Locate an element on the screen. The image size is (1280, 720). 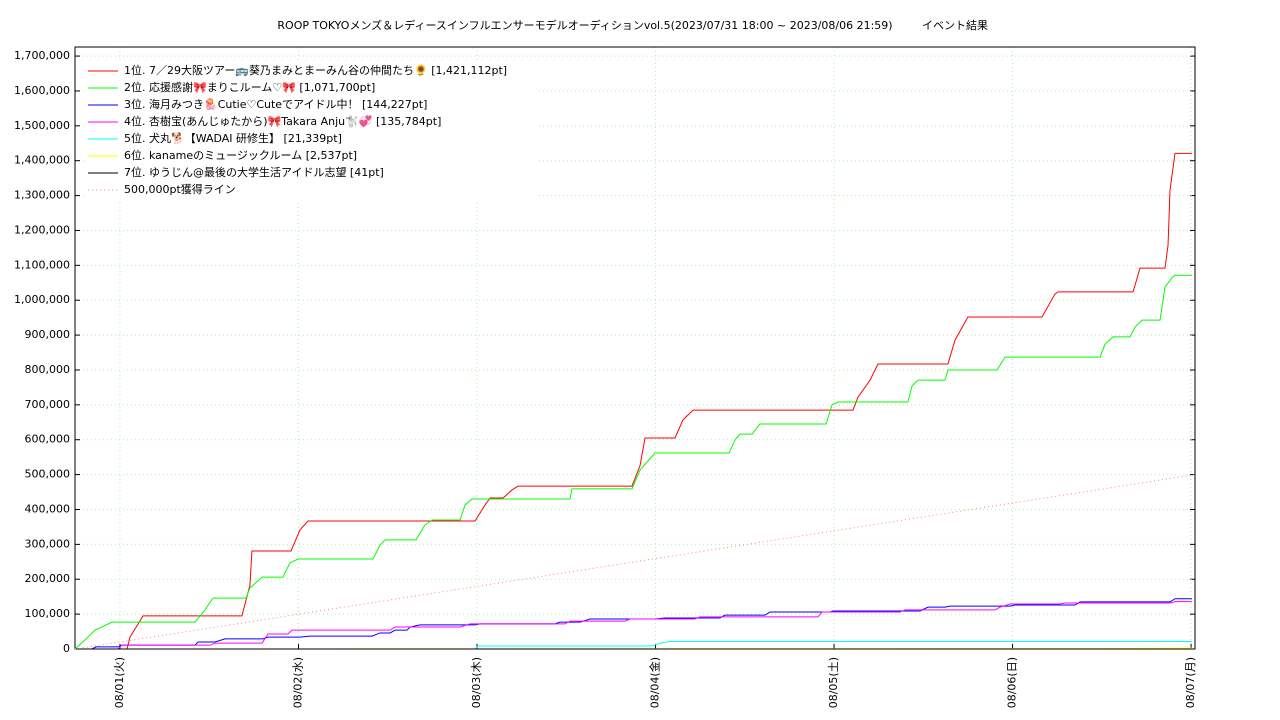
x-tick-label: 08/05(土) is located at coordinates (833, 682).